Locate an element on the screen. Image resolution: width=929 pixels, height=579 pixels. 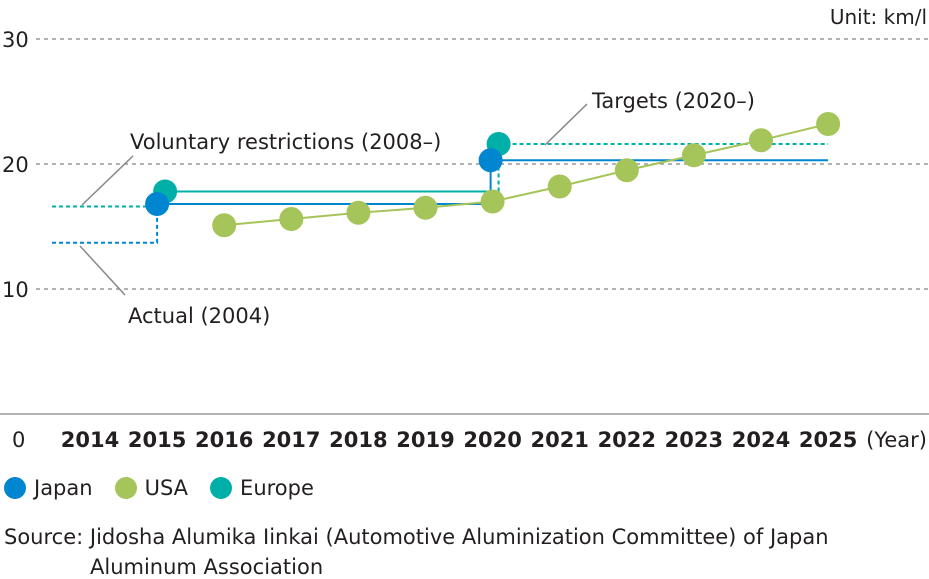
usa-point-2020 is located at coordinates (492, 201).